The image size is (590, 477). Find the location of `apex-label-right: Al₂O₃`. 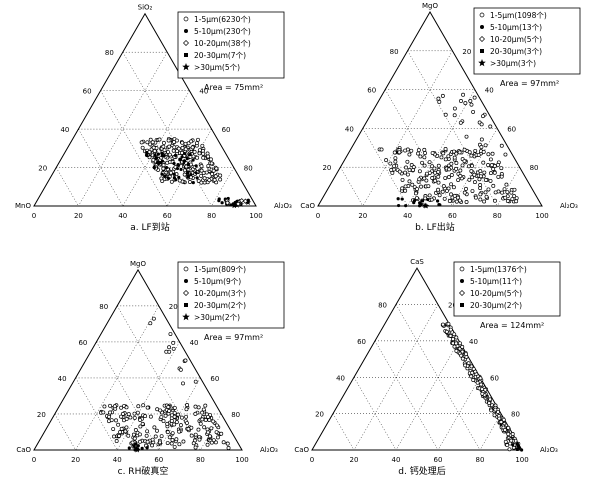

apex-label-right: Al₂O₃ is located at coordinates (569, 206).